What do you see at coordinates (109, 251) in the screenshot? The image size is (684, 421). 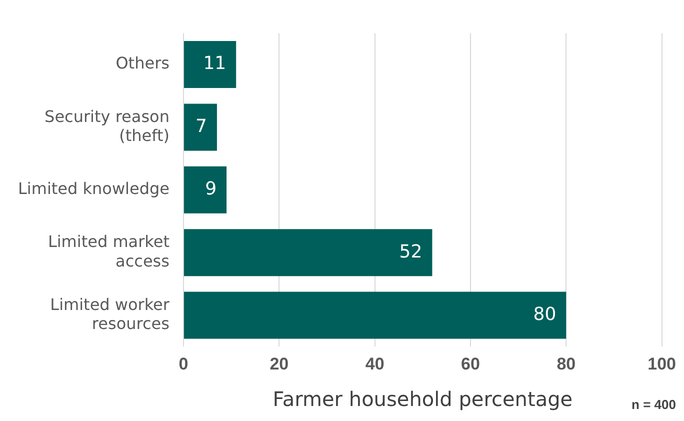 I see `y-tick-label: Limited market access` at bounding box center [109, 251].